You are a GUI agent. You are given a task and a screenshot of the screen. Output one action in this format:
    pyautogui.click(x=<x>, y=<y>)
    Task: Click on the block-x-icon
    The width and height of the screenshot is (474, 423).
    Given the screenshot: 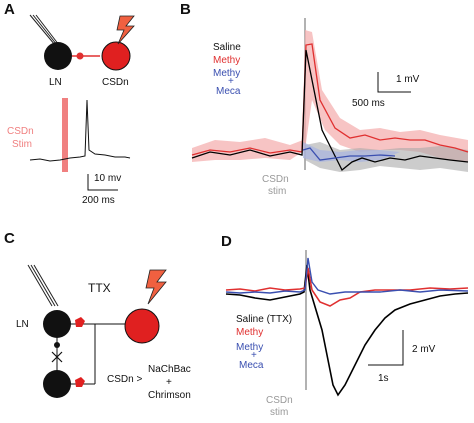 What is the action you would take?
    pyautogui.click(x=57, y=357)
    